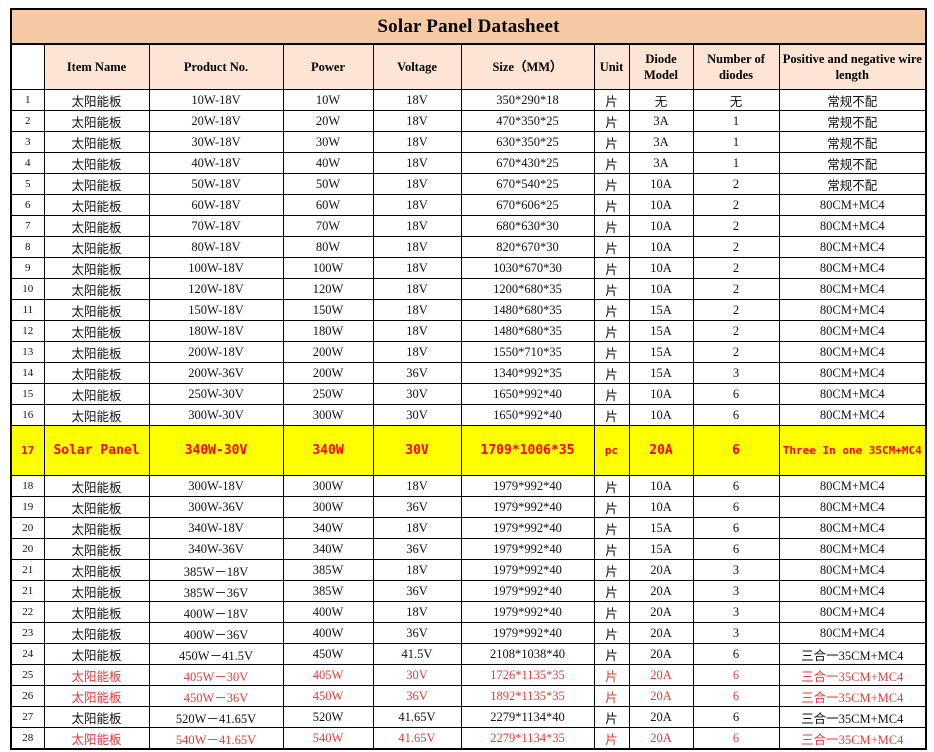 This screenshot has height=752, width=934. Describe the element at coordinates (216, 142) in the screenshot. I see `cell-product-no: 30W-18V` at that location.